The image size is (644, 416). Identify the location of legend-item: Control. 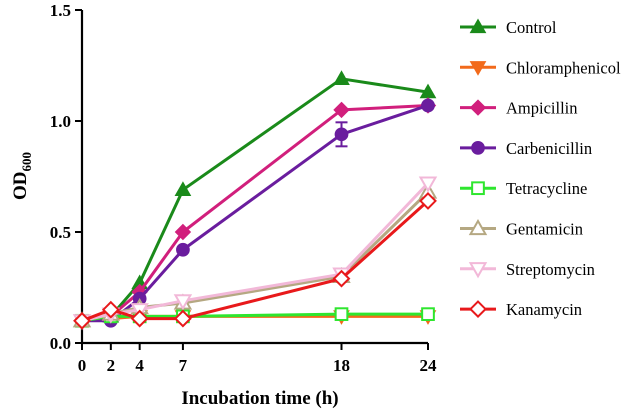
(508, 27).